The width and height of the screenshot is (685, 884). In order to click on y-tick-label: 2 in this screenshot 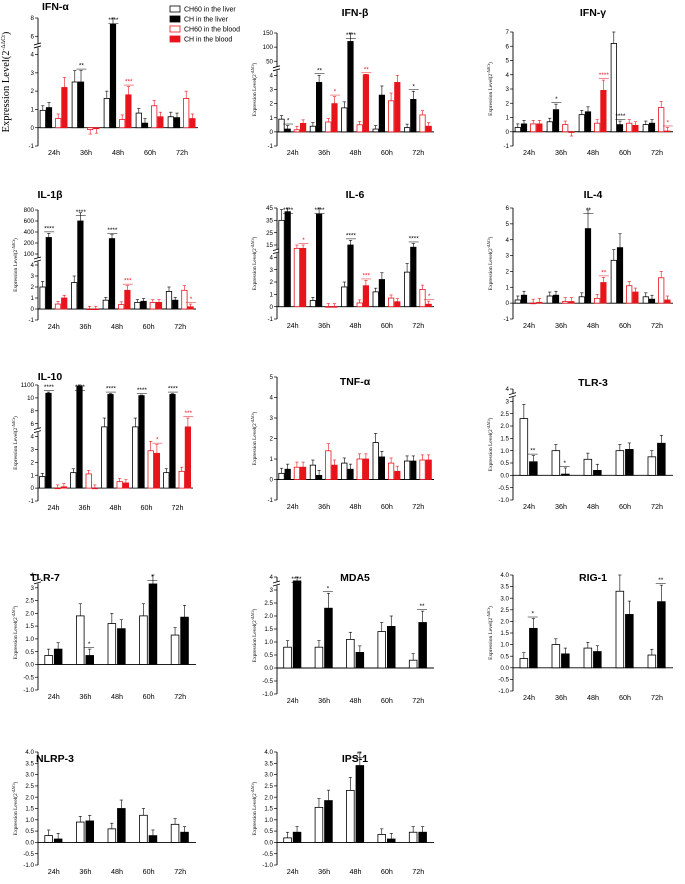, I will do `click(272, 104)`.